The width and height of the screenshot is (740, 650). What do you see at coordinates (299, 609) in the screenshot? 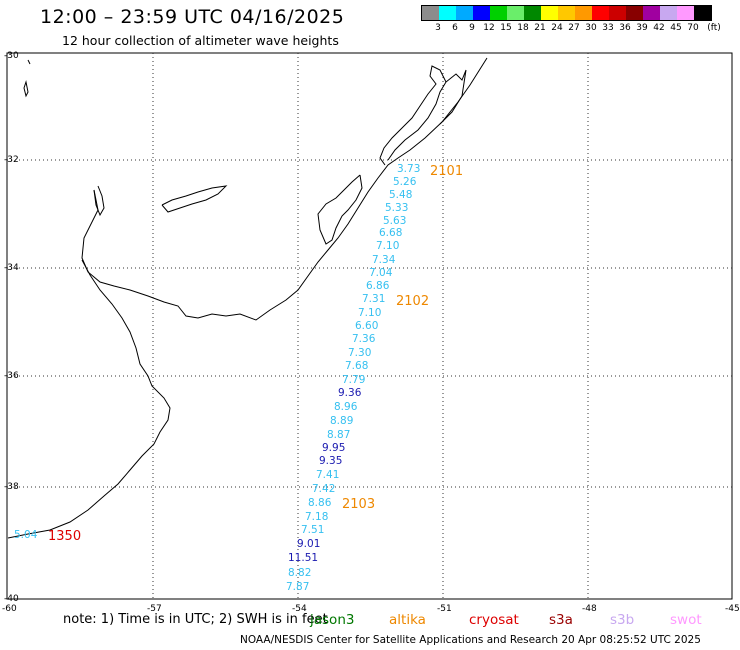
I see `longitude-label: -54` at bounding box center [299, 609].